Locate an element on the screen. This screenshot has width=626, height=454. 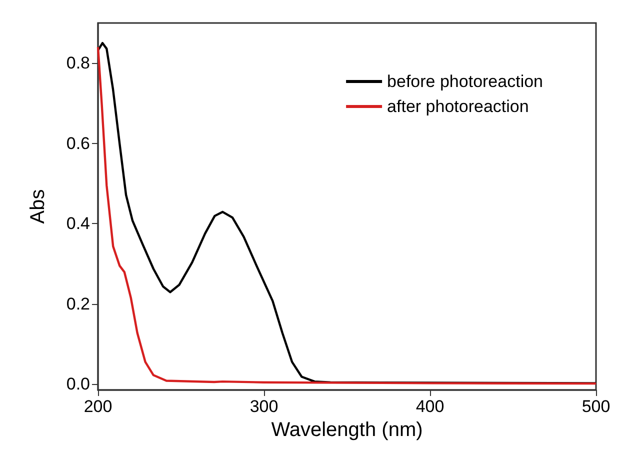
y-tick-label: 0.8 is located at coordinates (78, 63).